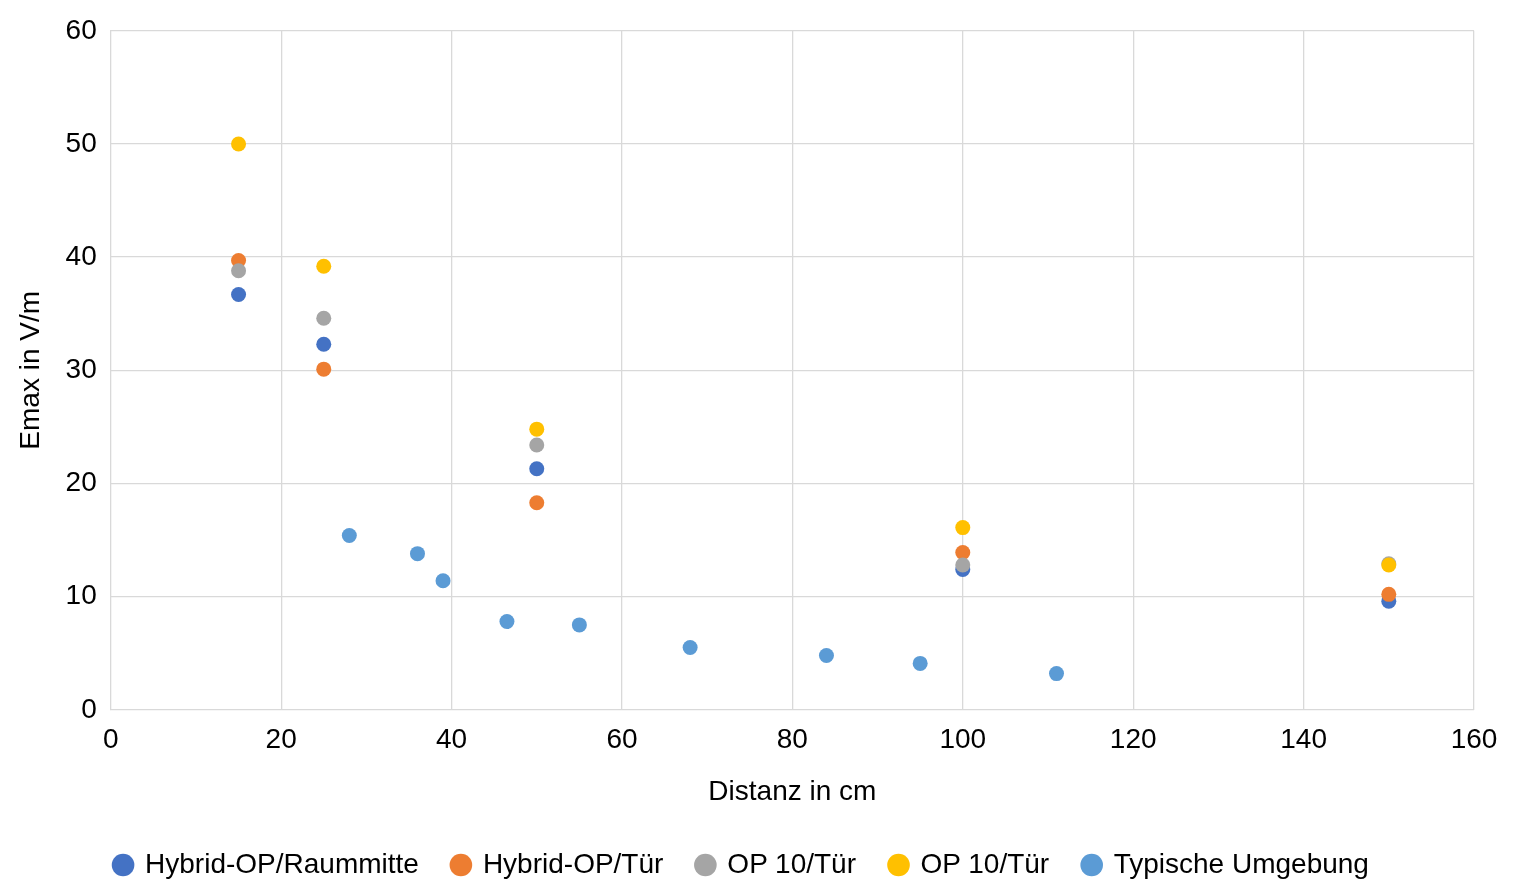  Describe the element at coordinates (573, 863) in the screenshot. I see `legend-label: Hybrid-OP/Tür` at that location.